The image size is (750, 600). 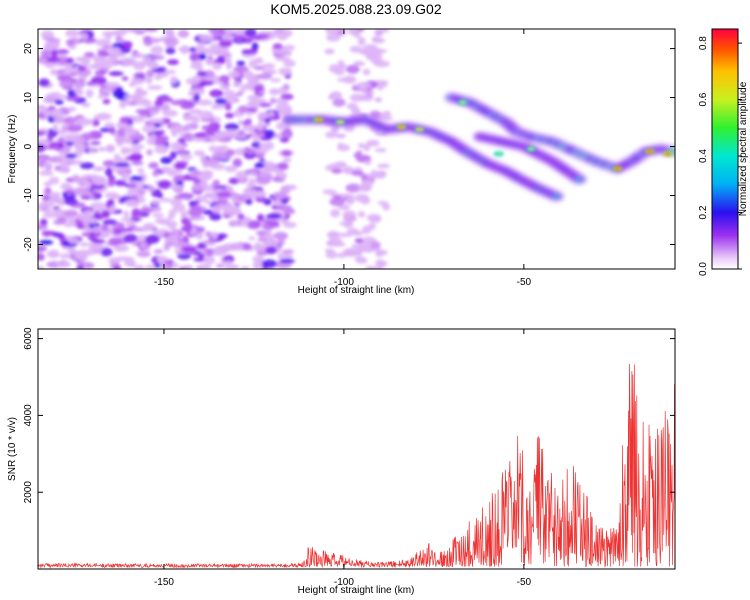 I want to click on page-title: KOM5.2025.088.23.09.G02, so click(x=356, y=9).